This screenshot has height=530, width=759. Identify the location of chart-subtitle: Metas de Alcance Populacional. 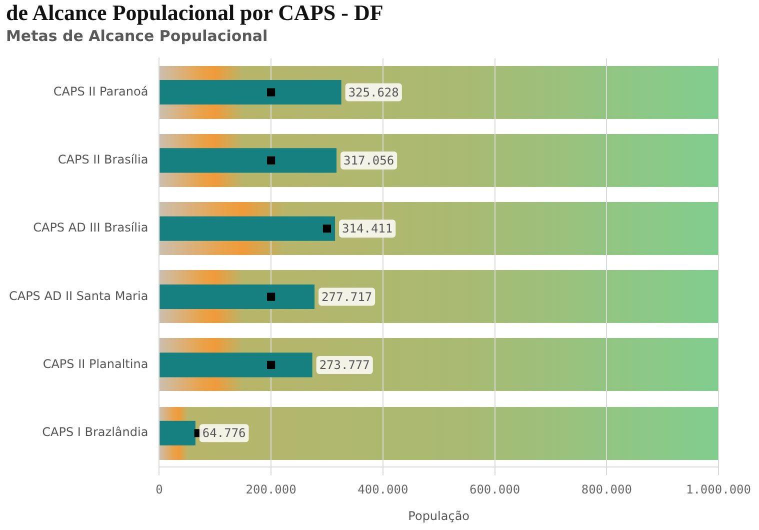
(137, 36).